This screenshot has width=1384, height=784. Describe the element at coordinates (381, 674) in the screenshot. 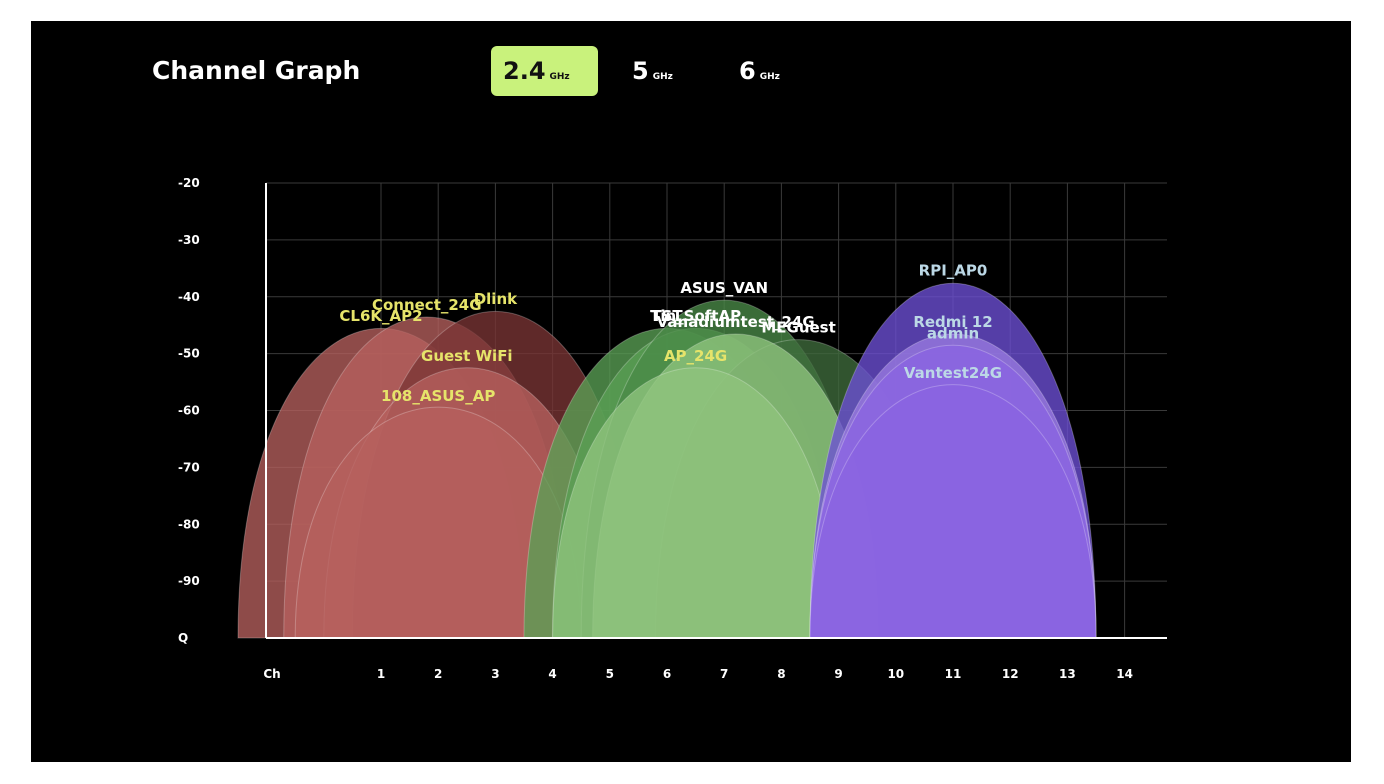

I see `x-tick-label: 1` at that location.